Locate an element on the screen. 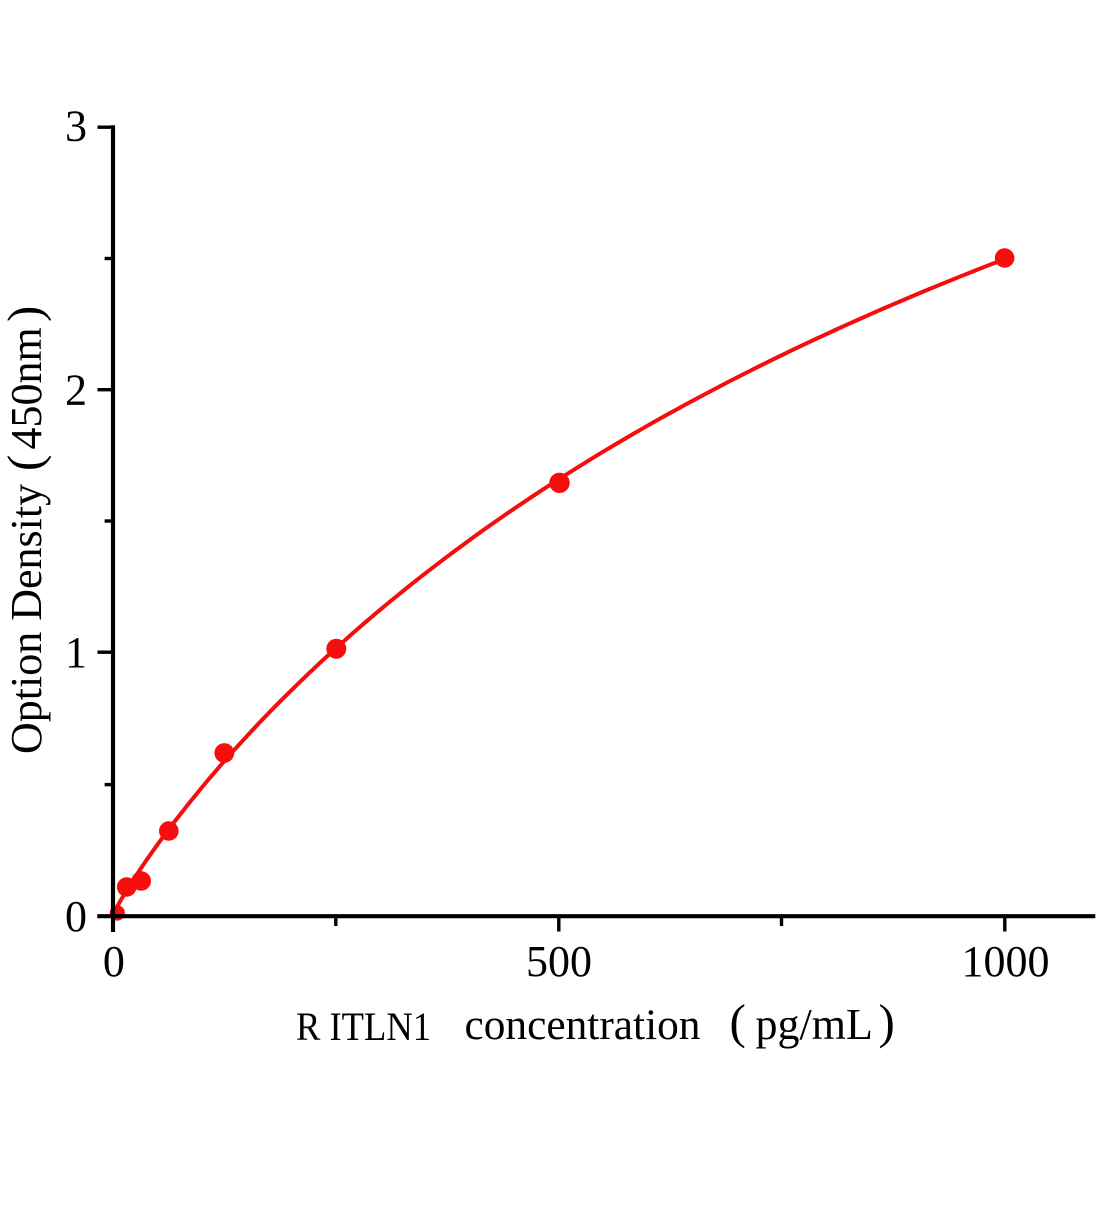 The image size is (1104, 1205). svg-text: 2 is located at coordinates (76, 389).